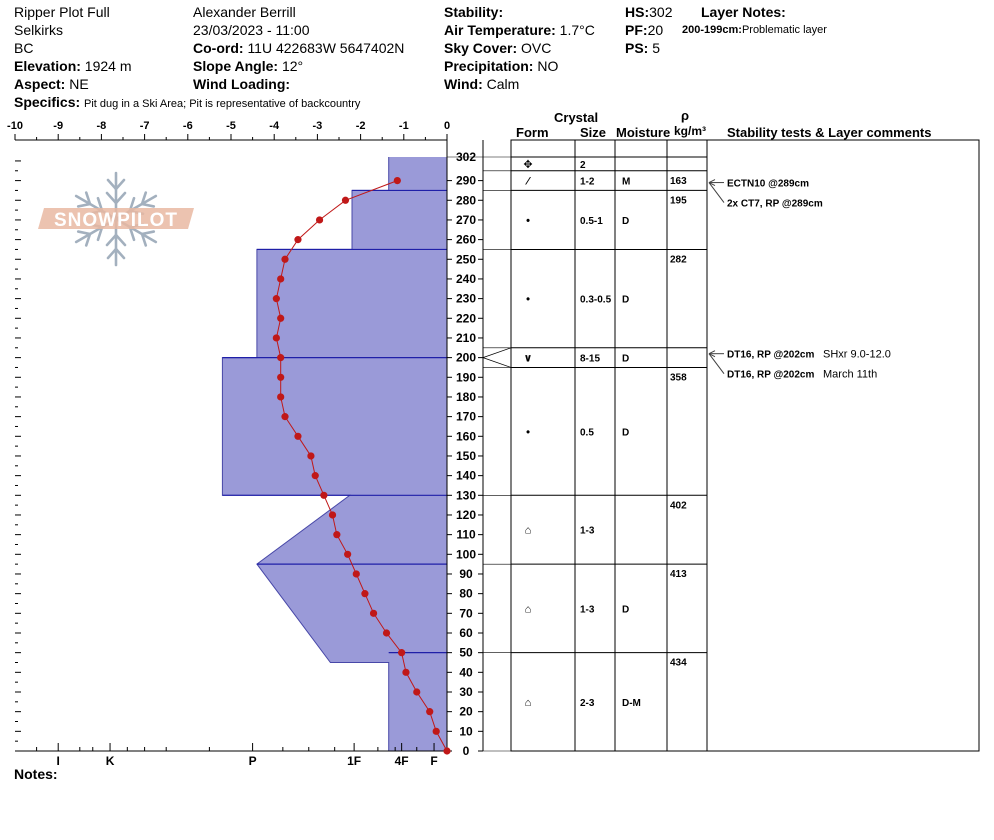 The width and height of the screenshot is (994, 840). What do you see at coordinates (188, 126) in the screenshot?
I see `x-axis-tick-label: -6` at bounding box center [188, 126].